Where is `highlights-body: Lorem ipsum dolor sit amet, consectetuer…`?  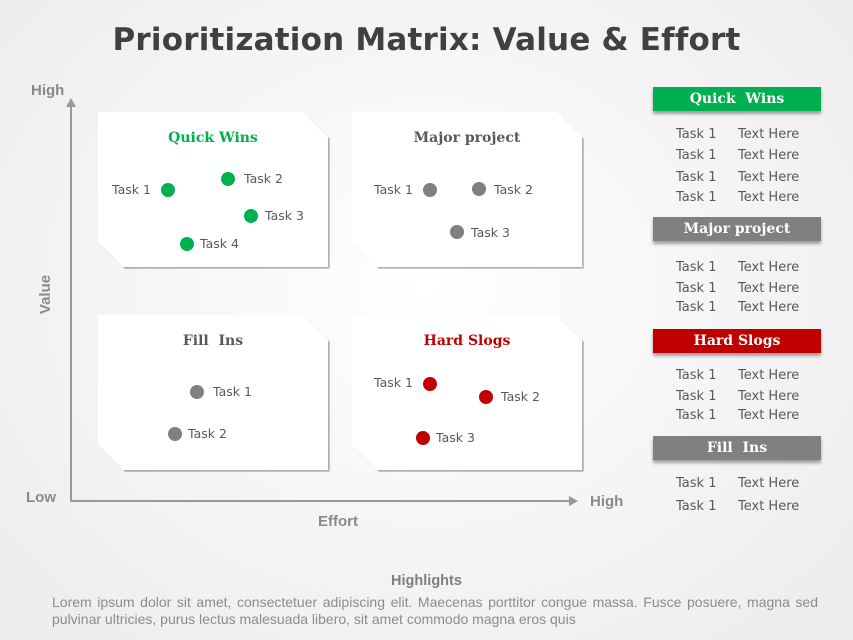
highlights-body: Lorem ipsum dolor sit amet, consectetuer… is located at coordinates (435, 610).